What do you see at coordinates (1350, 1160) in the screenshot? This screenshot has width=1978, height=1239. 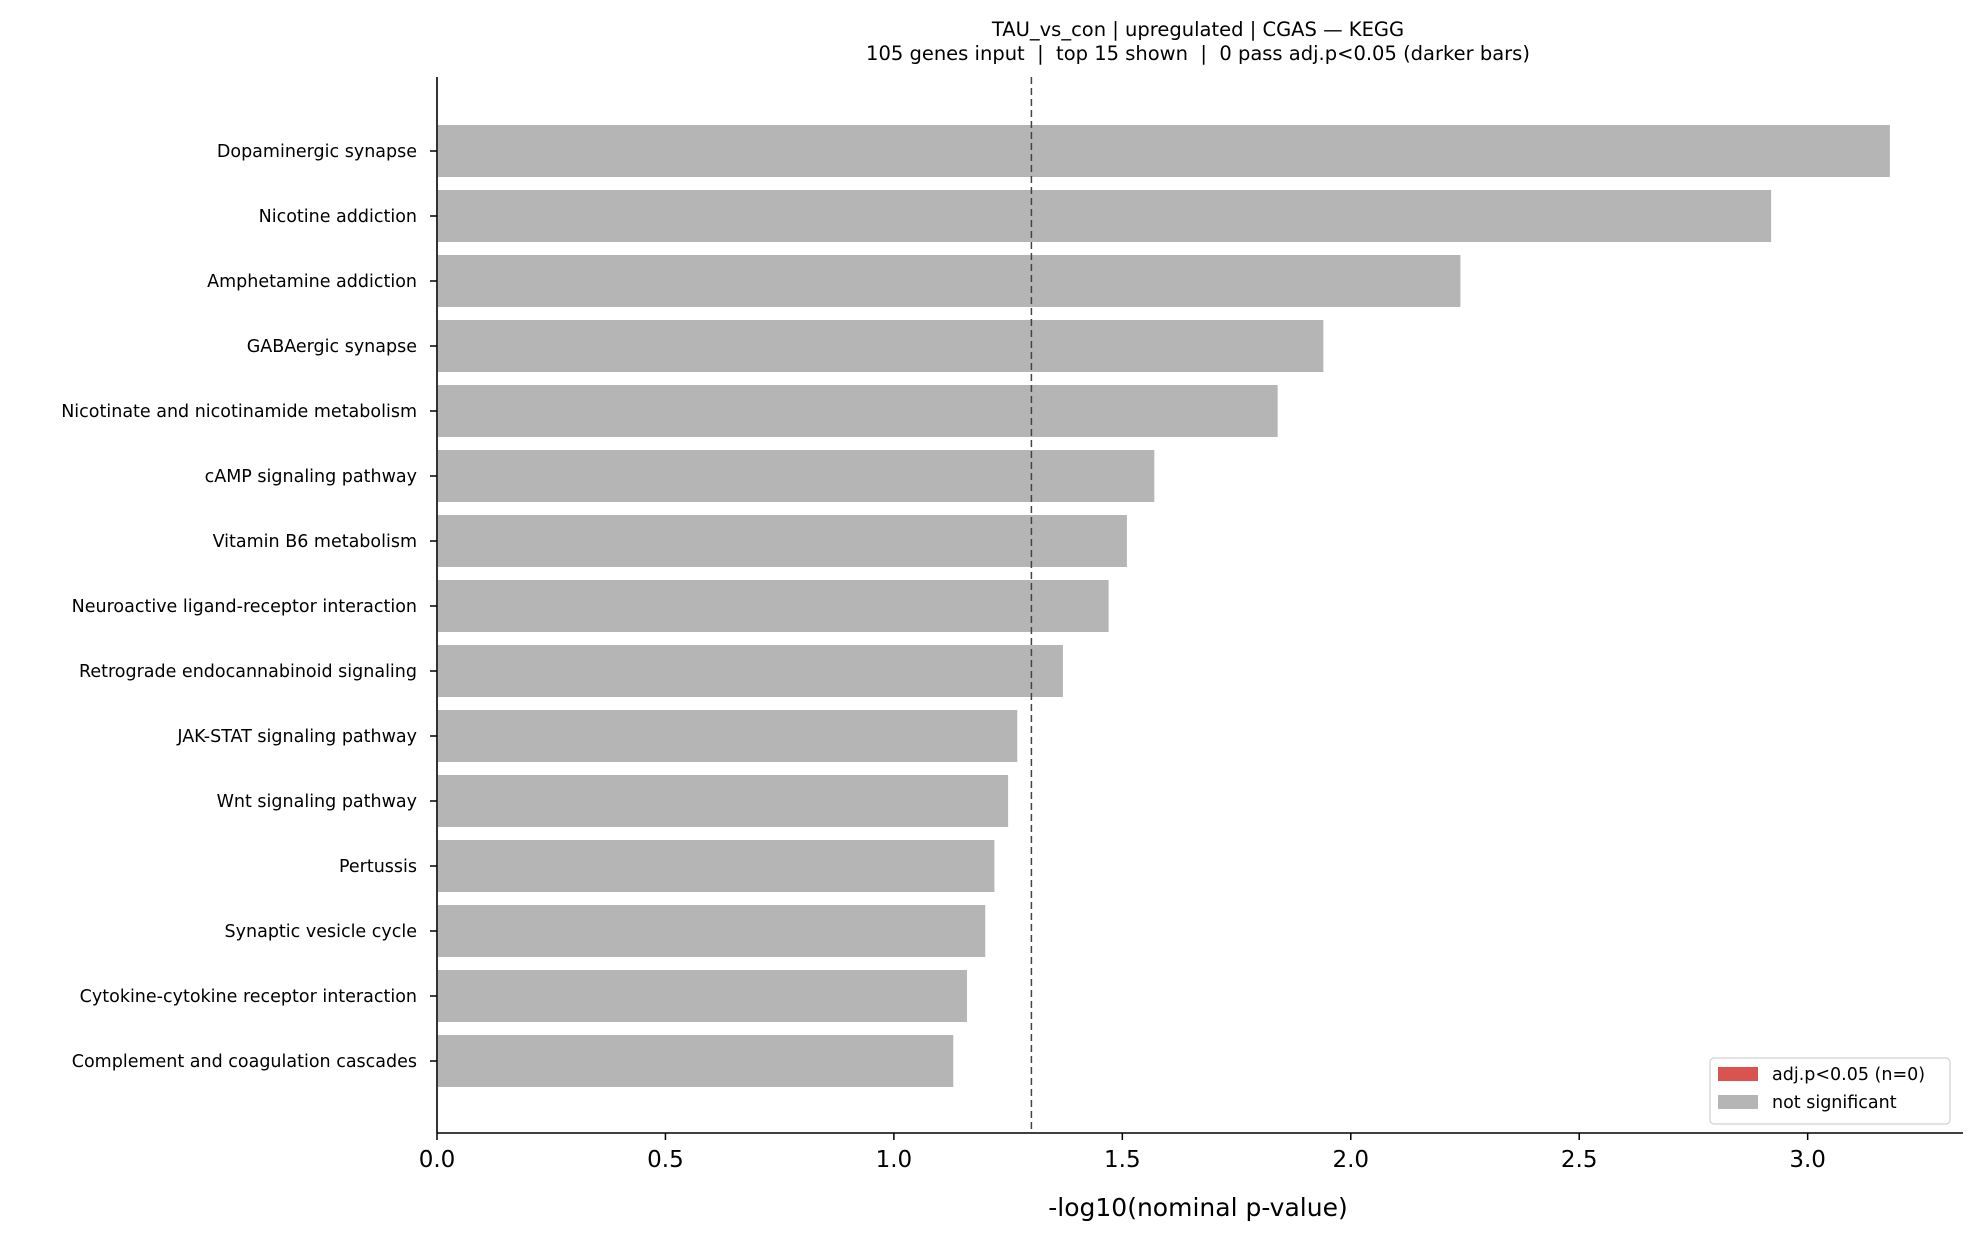 I see `x-tick-label-4: 2.0` at bounding box center [1350, 1160].